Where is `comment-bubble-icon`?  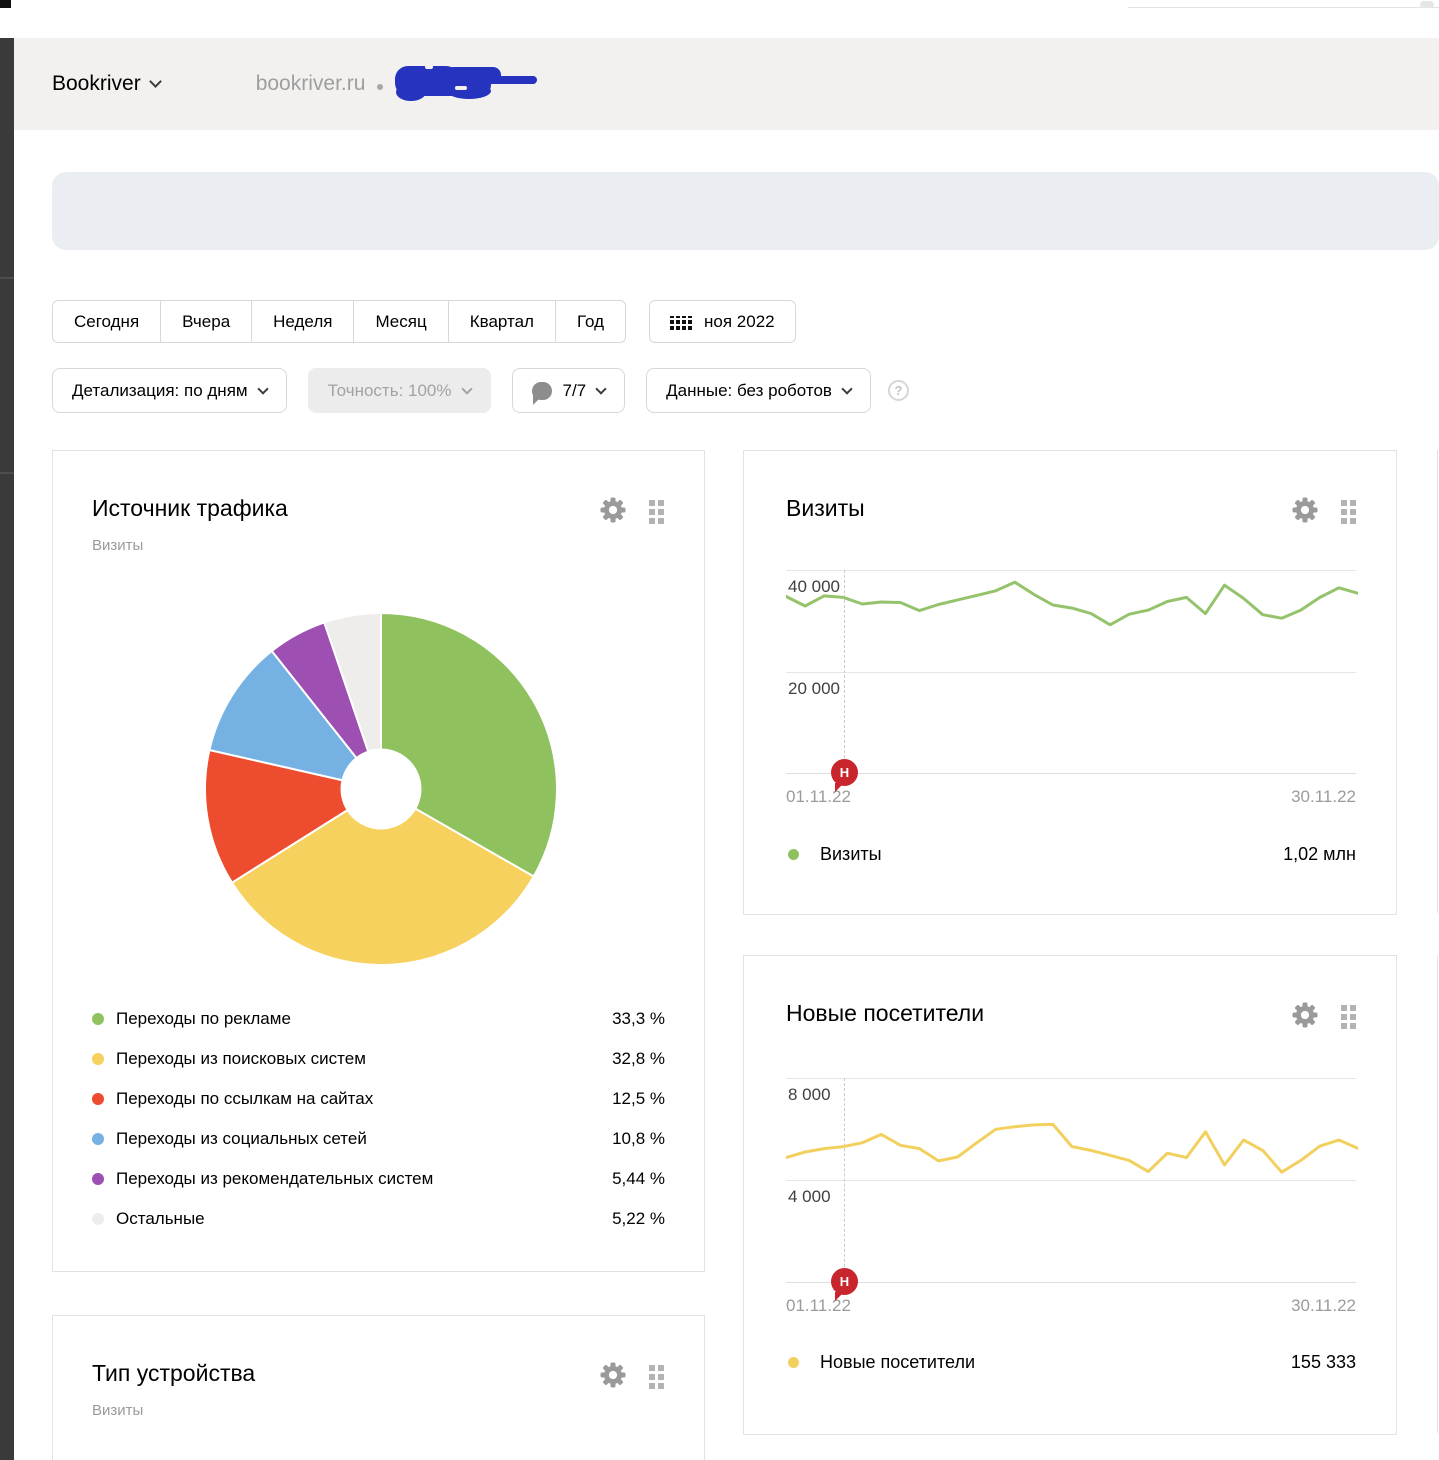
comment-bubble-icon is located at coordinates (541, 393).